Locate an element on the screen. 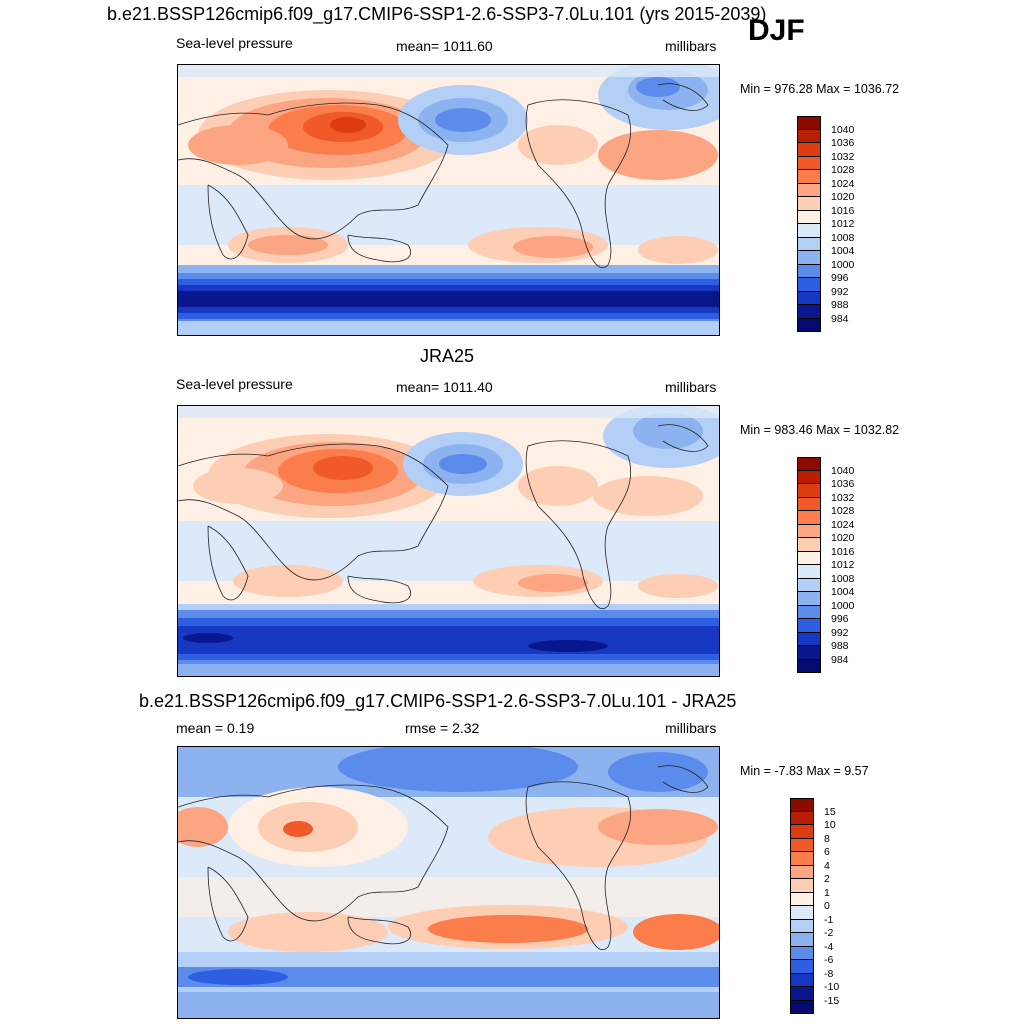  panel3-mean-label: mean = 0.19 is located at coordinates (215, 728).